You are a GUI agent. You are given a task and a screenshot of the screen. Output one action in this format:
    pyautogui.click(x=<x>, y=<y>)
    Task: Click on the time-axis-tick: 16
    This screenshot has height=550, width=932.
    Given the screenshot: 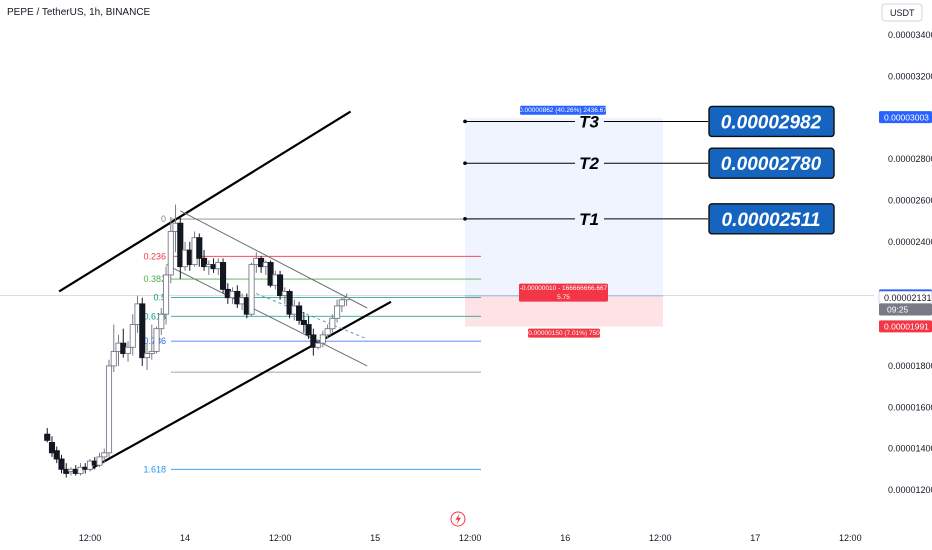 What is the action you would take?
    pyautogui.click(x=565, y=538)
    